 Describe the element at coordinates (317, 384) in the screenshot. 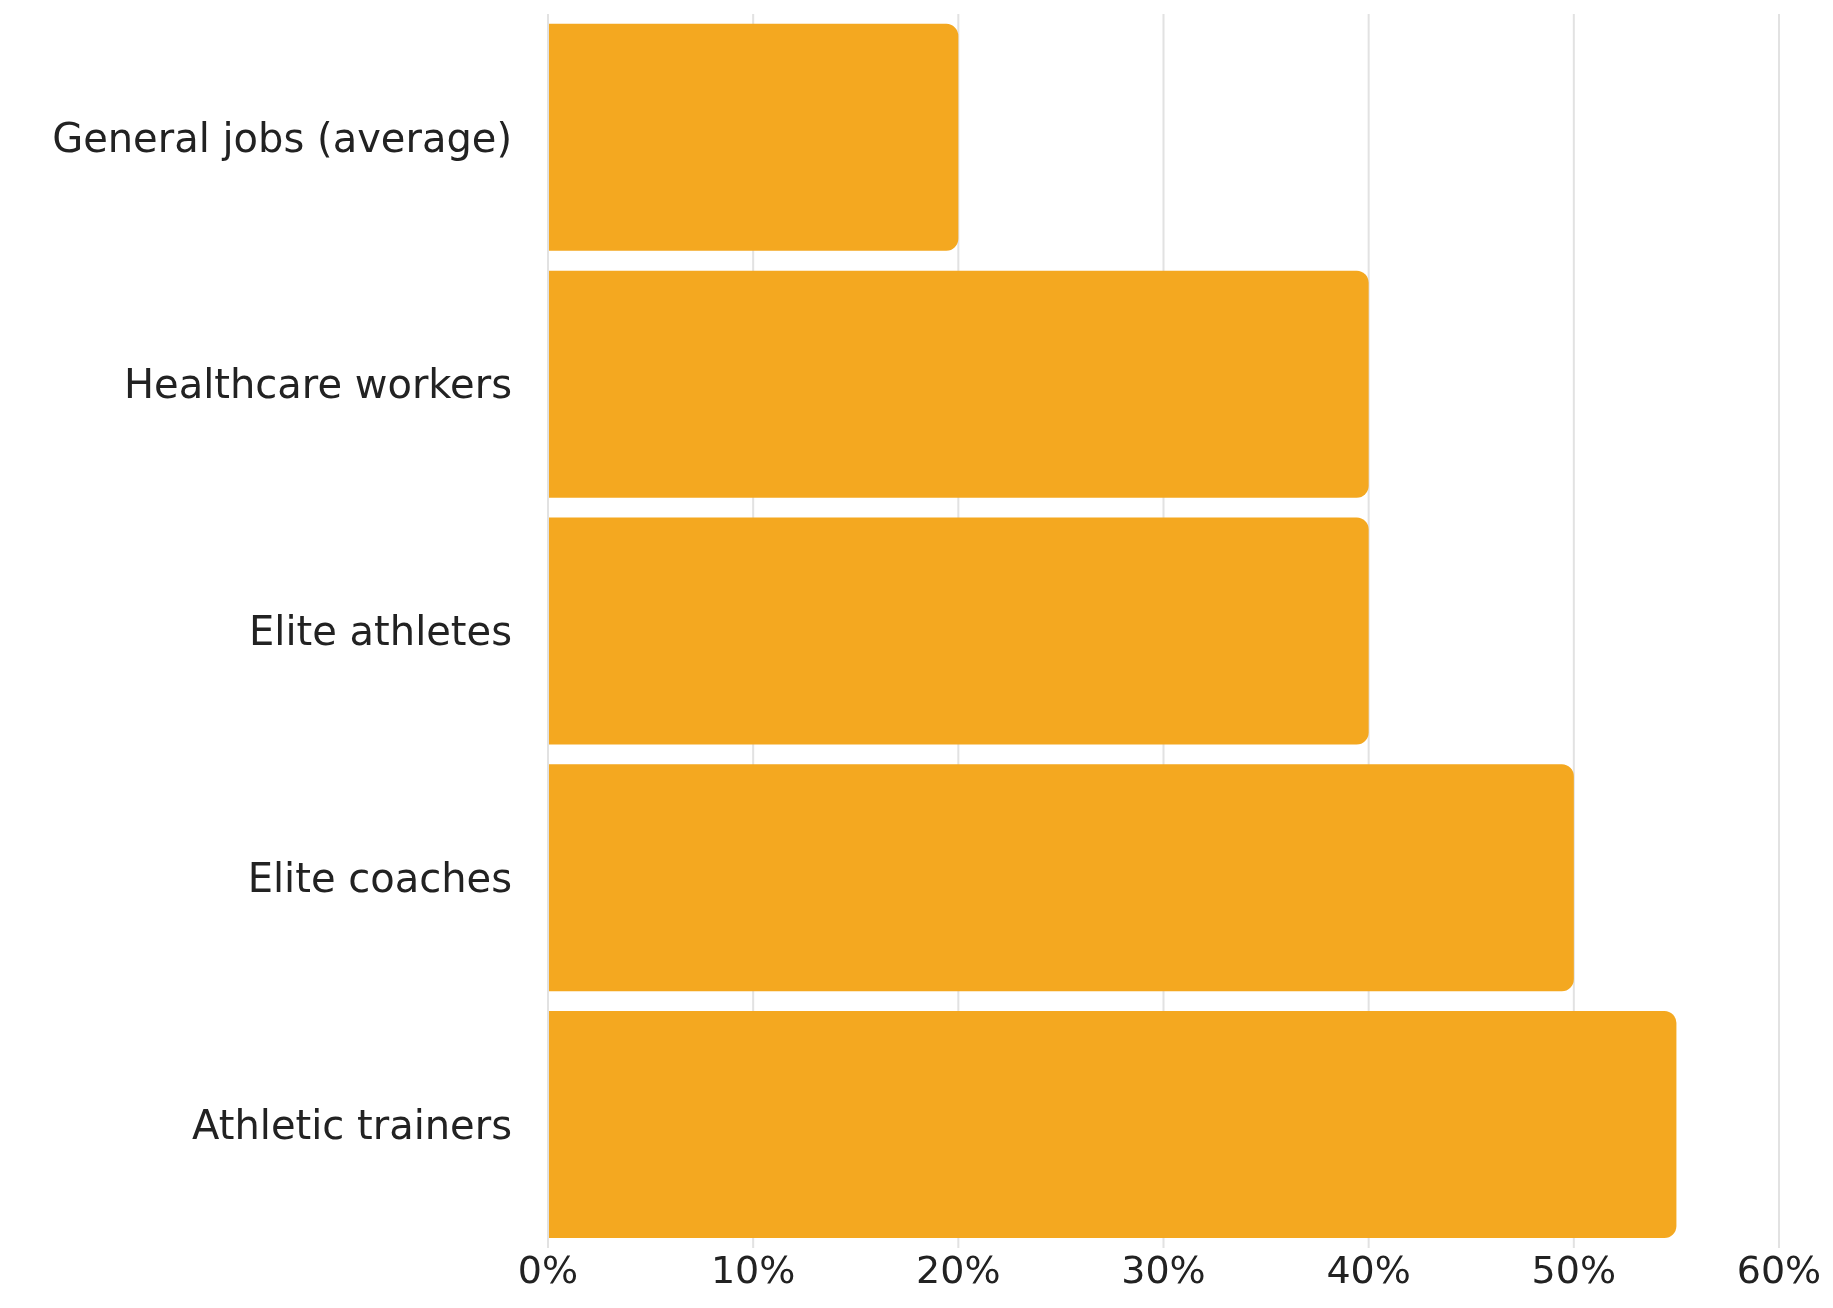

I see `y-tick-label: Healthcare workers` at that location.